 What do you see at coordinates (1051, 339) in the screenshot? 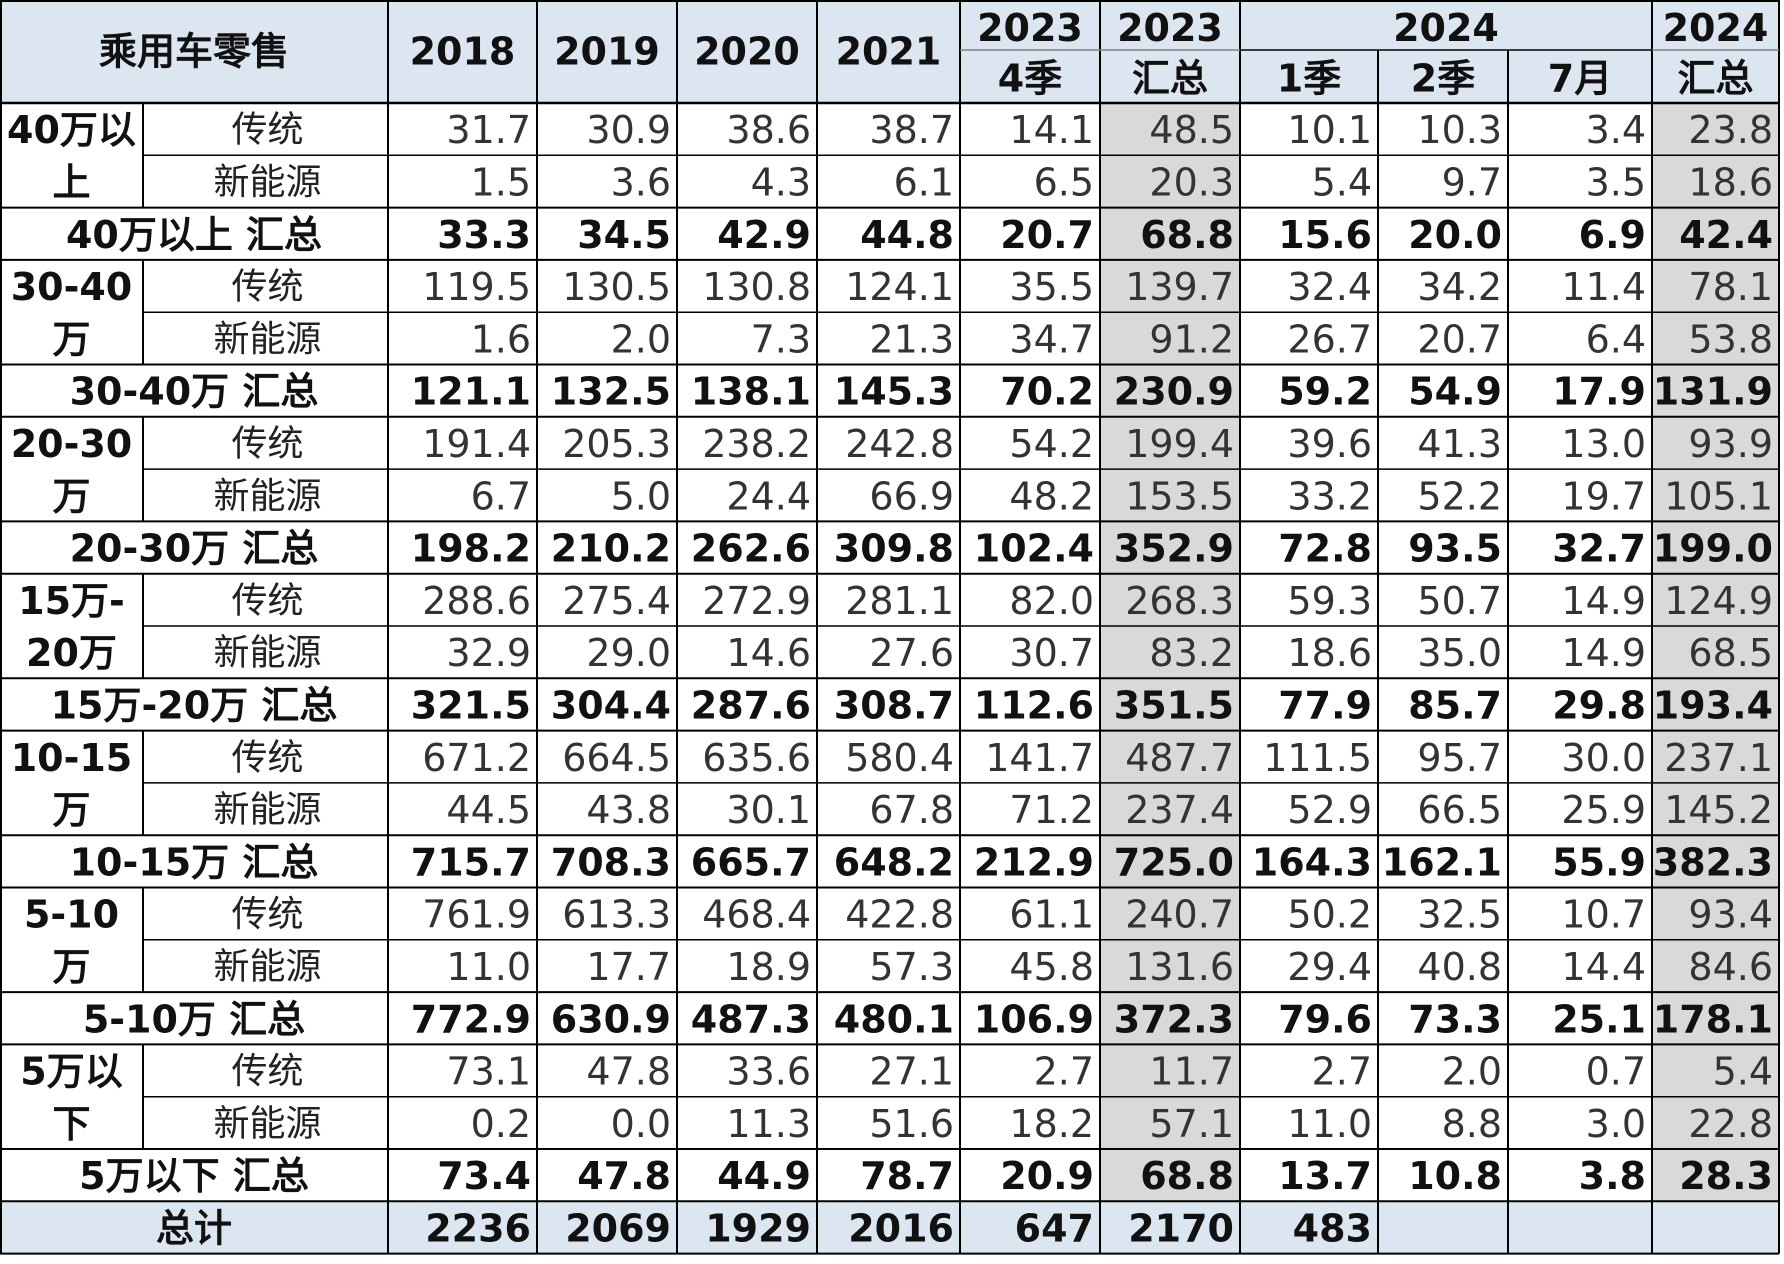
I see `table-cell: 34.7` at bounding box center [1051, 339].